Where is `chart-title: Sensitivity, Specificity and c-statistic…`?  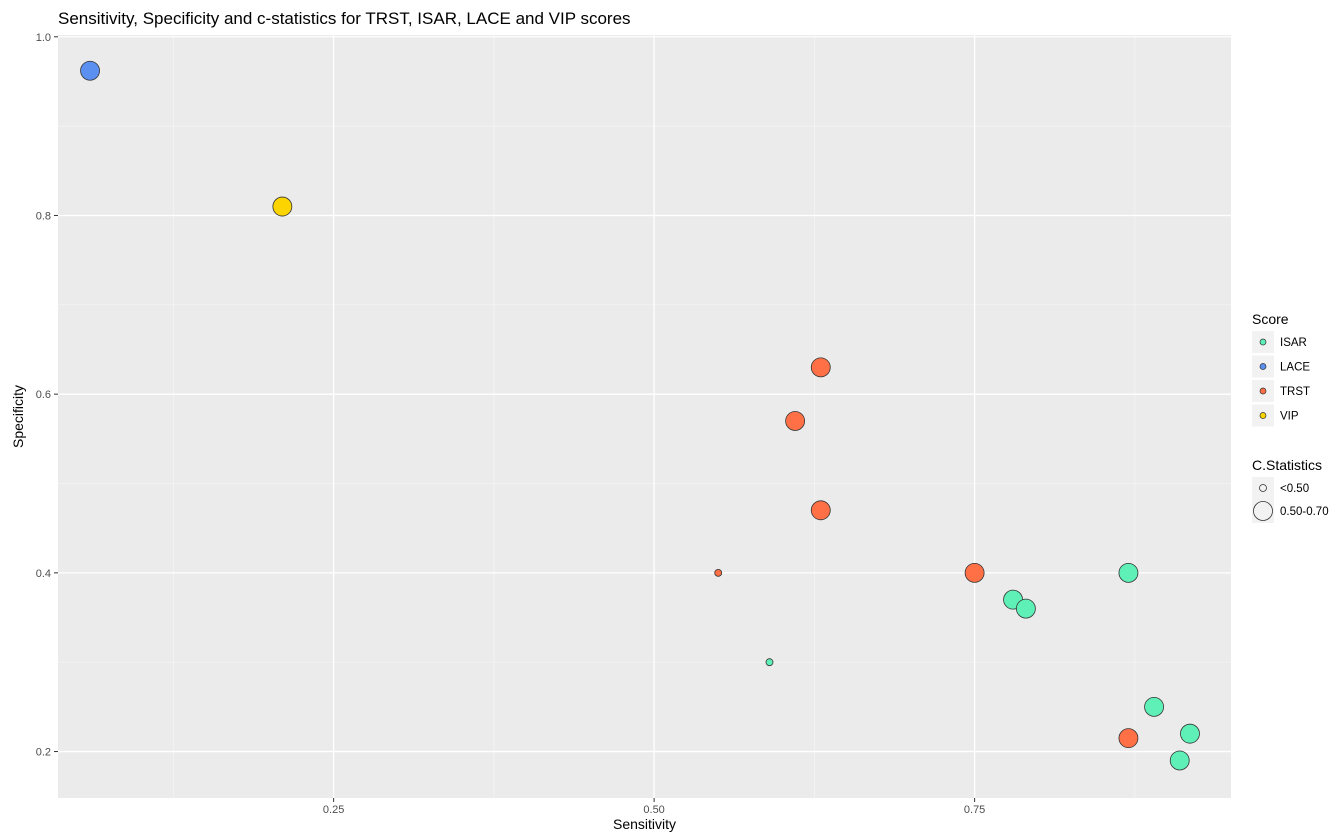
chart-title: Sensitivity, Specificity and c-statistic… is located at coordinates (344, 18).